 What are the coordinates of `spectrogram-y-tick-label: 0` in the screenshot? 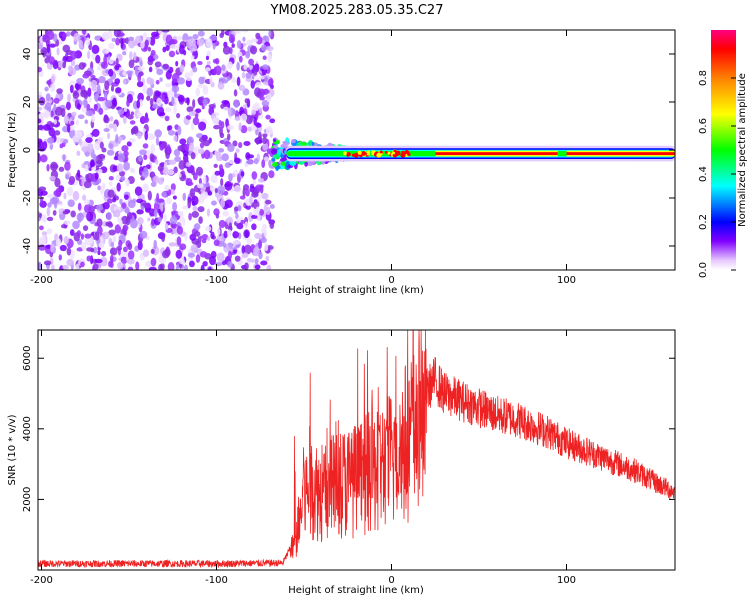 It's located at (27, 150).